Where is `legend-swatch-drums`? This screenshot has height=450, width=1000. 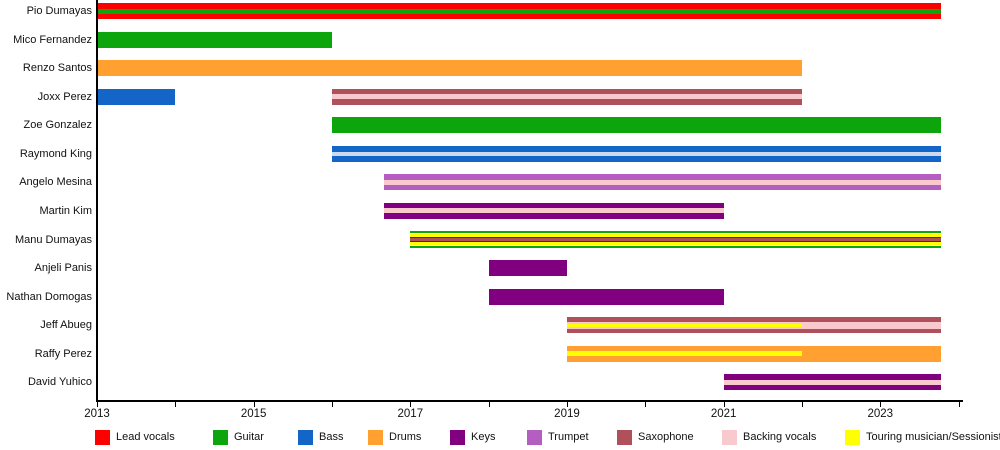
legend-swatch-drums is located at coordinates (375, 437).